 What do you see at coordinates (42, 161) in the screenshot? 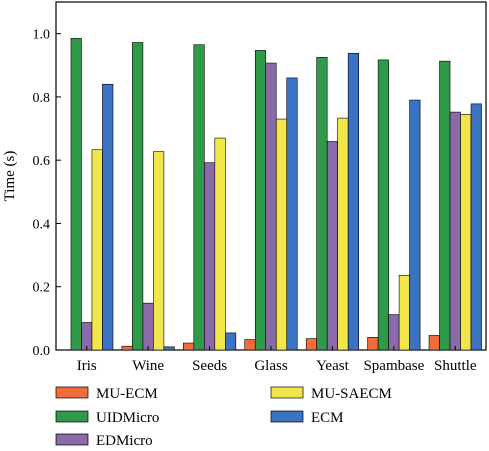
I see `y-tick-label: 0.6` at bounding box center [42, 161].